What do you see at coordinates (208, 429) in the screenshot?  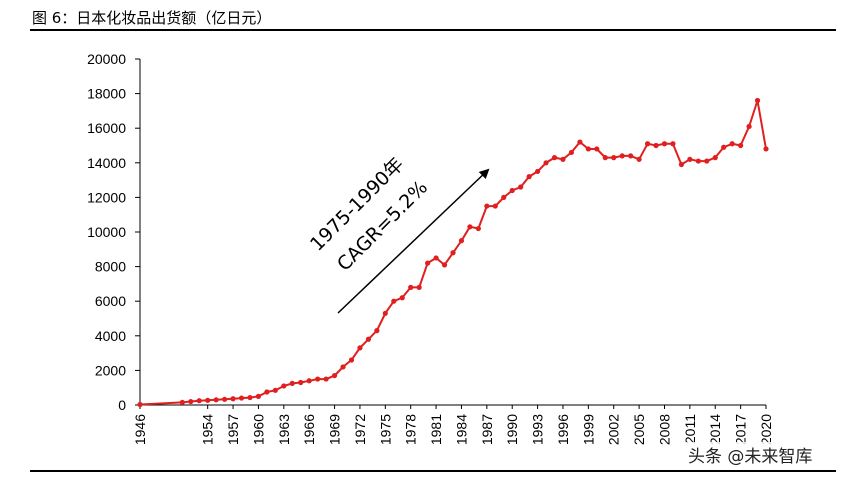 I see `x-tick-label: 1954` at bounding box center [208, 429].